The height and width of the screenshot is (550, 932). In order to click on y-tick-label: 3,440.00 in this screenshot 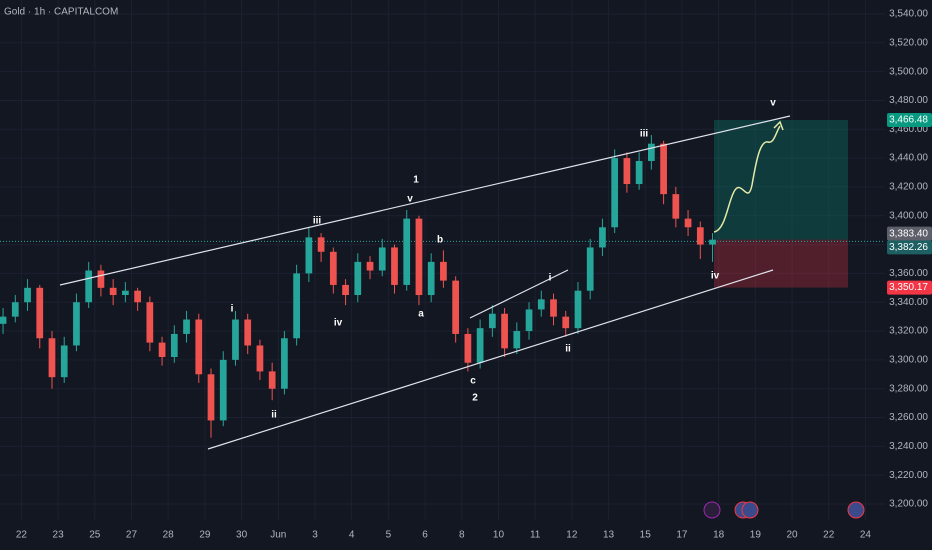, I will do `click(908, 158)`.